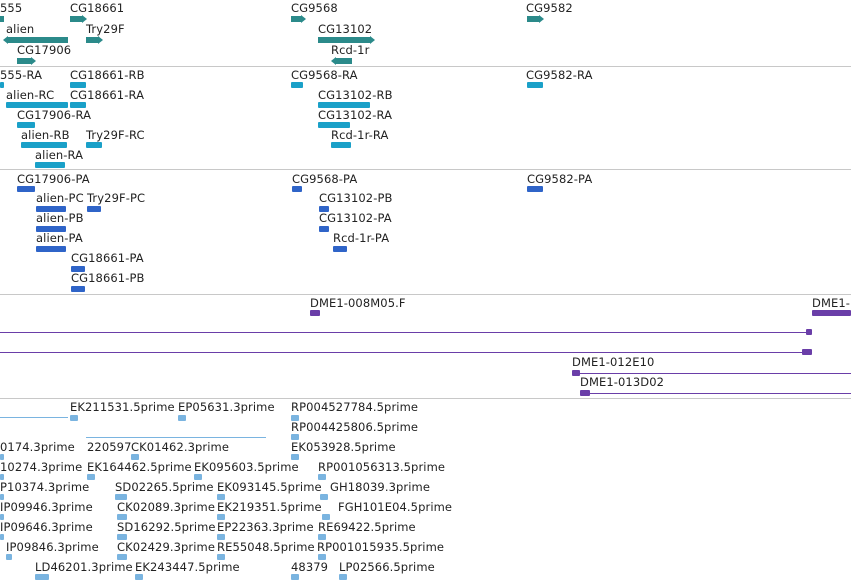  Describe the element at coordinates (345, 29) in the screenshot. I see `gene-label: CG13102` at that location.